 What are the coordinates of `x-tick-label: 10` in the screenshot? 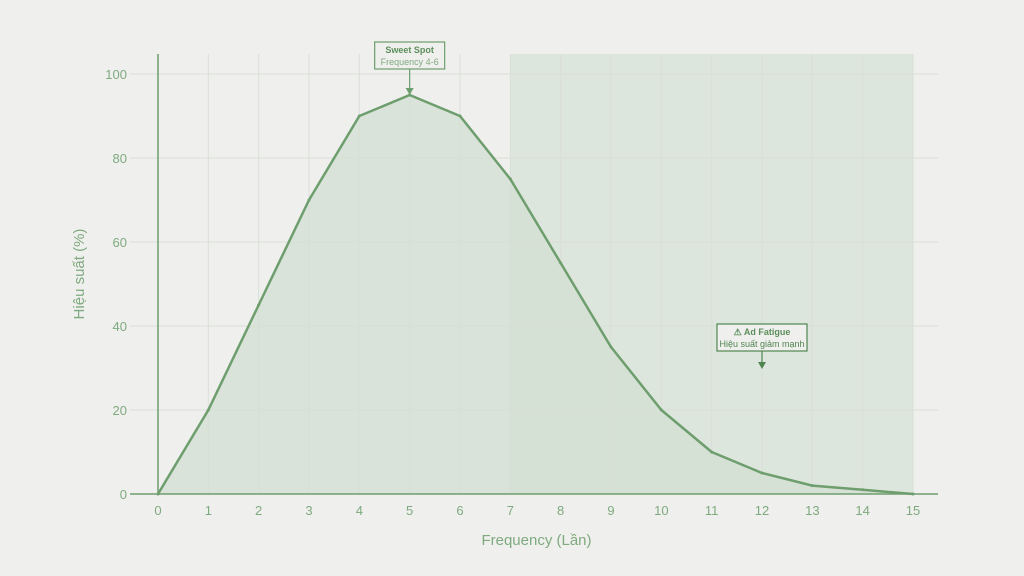 It's located at (661, 510).